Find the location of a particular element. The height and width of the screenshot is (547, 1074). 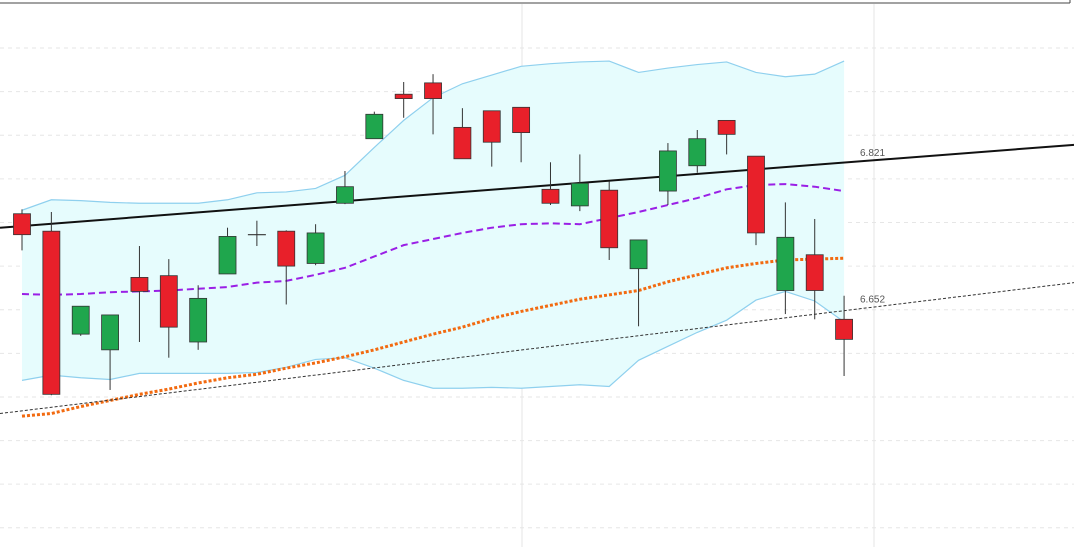

trendline-label: 6.821 is located at coordinates (872, 153).